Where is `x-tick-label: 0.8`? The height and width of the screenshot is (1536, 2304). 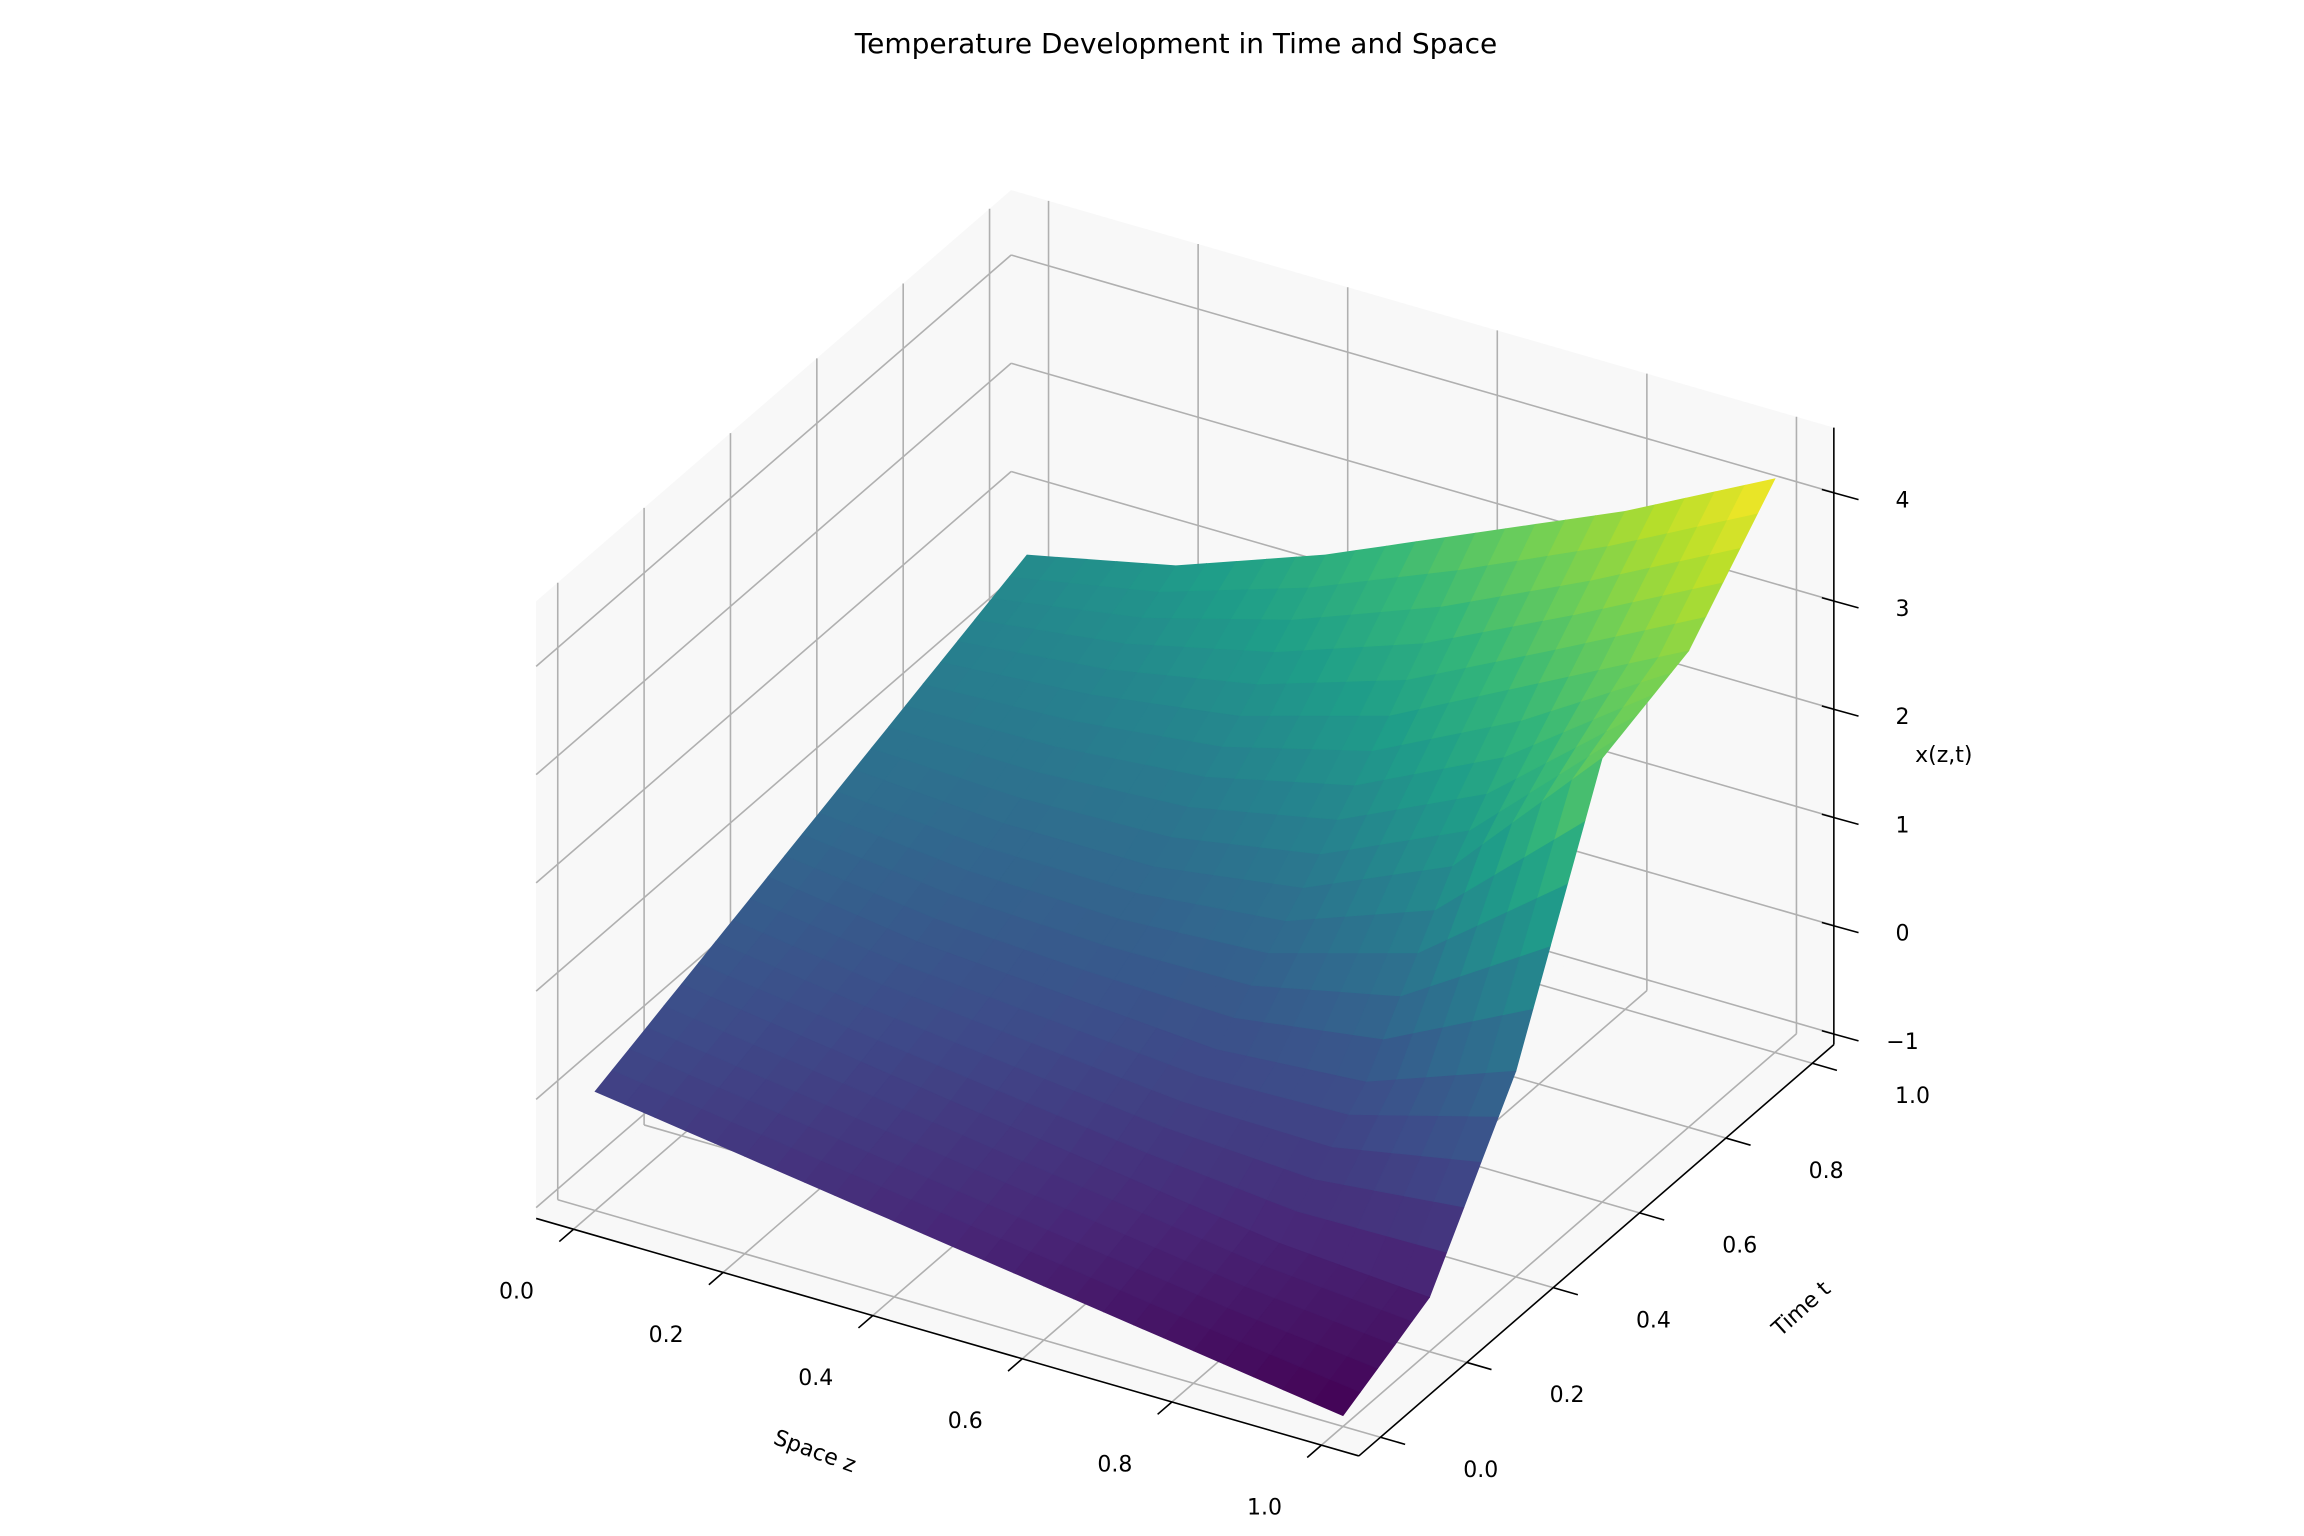 x-tick-label: 0.8 is located at coordinates (1114, 1464).